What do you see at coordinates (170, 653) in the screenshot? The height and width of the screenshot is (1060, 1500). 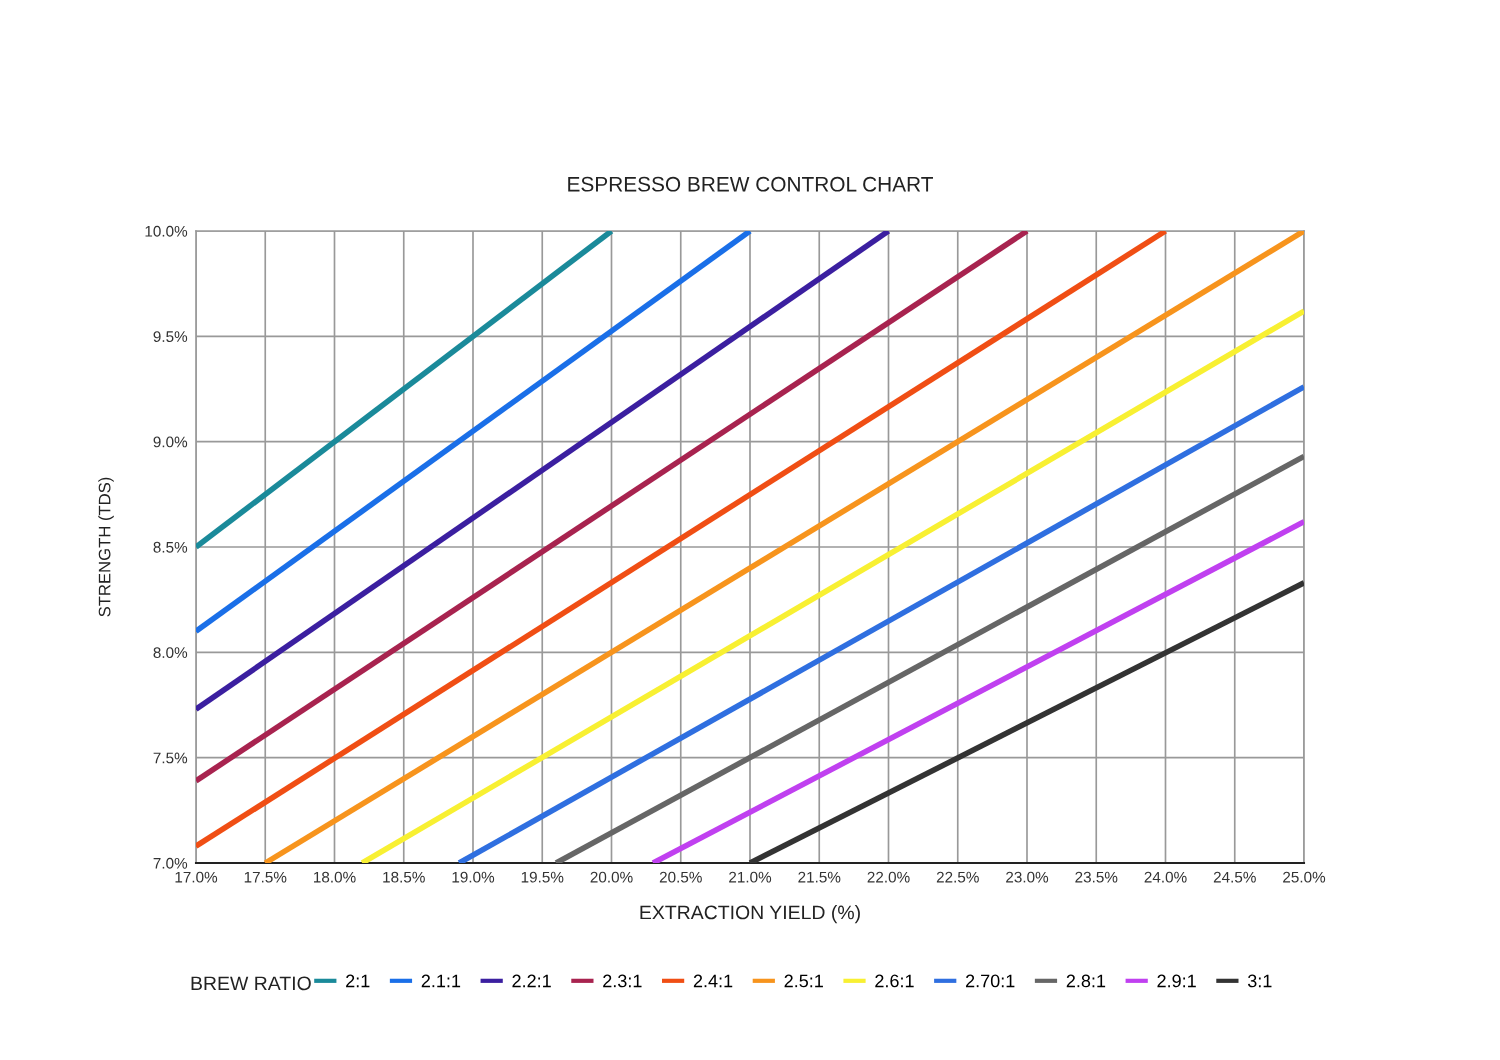 I see `y-tick-label: 8.0%` at bounding box center [170, 653].